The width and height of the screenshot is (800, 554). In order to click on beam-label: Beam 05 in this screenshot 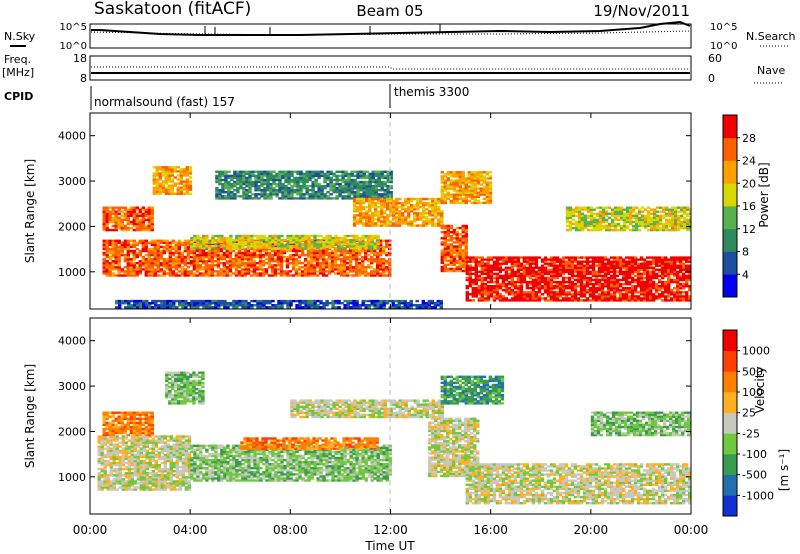, I will do `click(389, 11)`.